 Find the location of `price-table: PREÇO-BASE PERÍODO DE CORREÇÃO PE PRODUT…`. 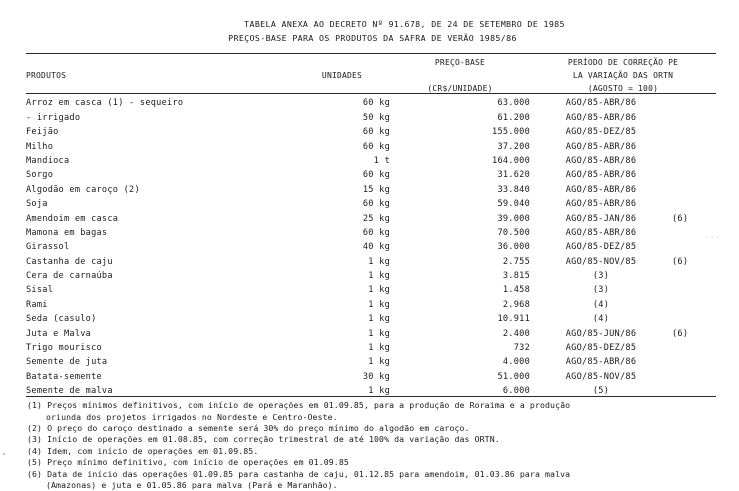

price-table: PREÇO-BASE PERÍODO DE CORREÇÃO PE PRODUT… is located at coordinates (371, 73).